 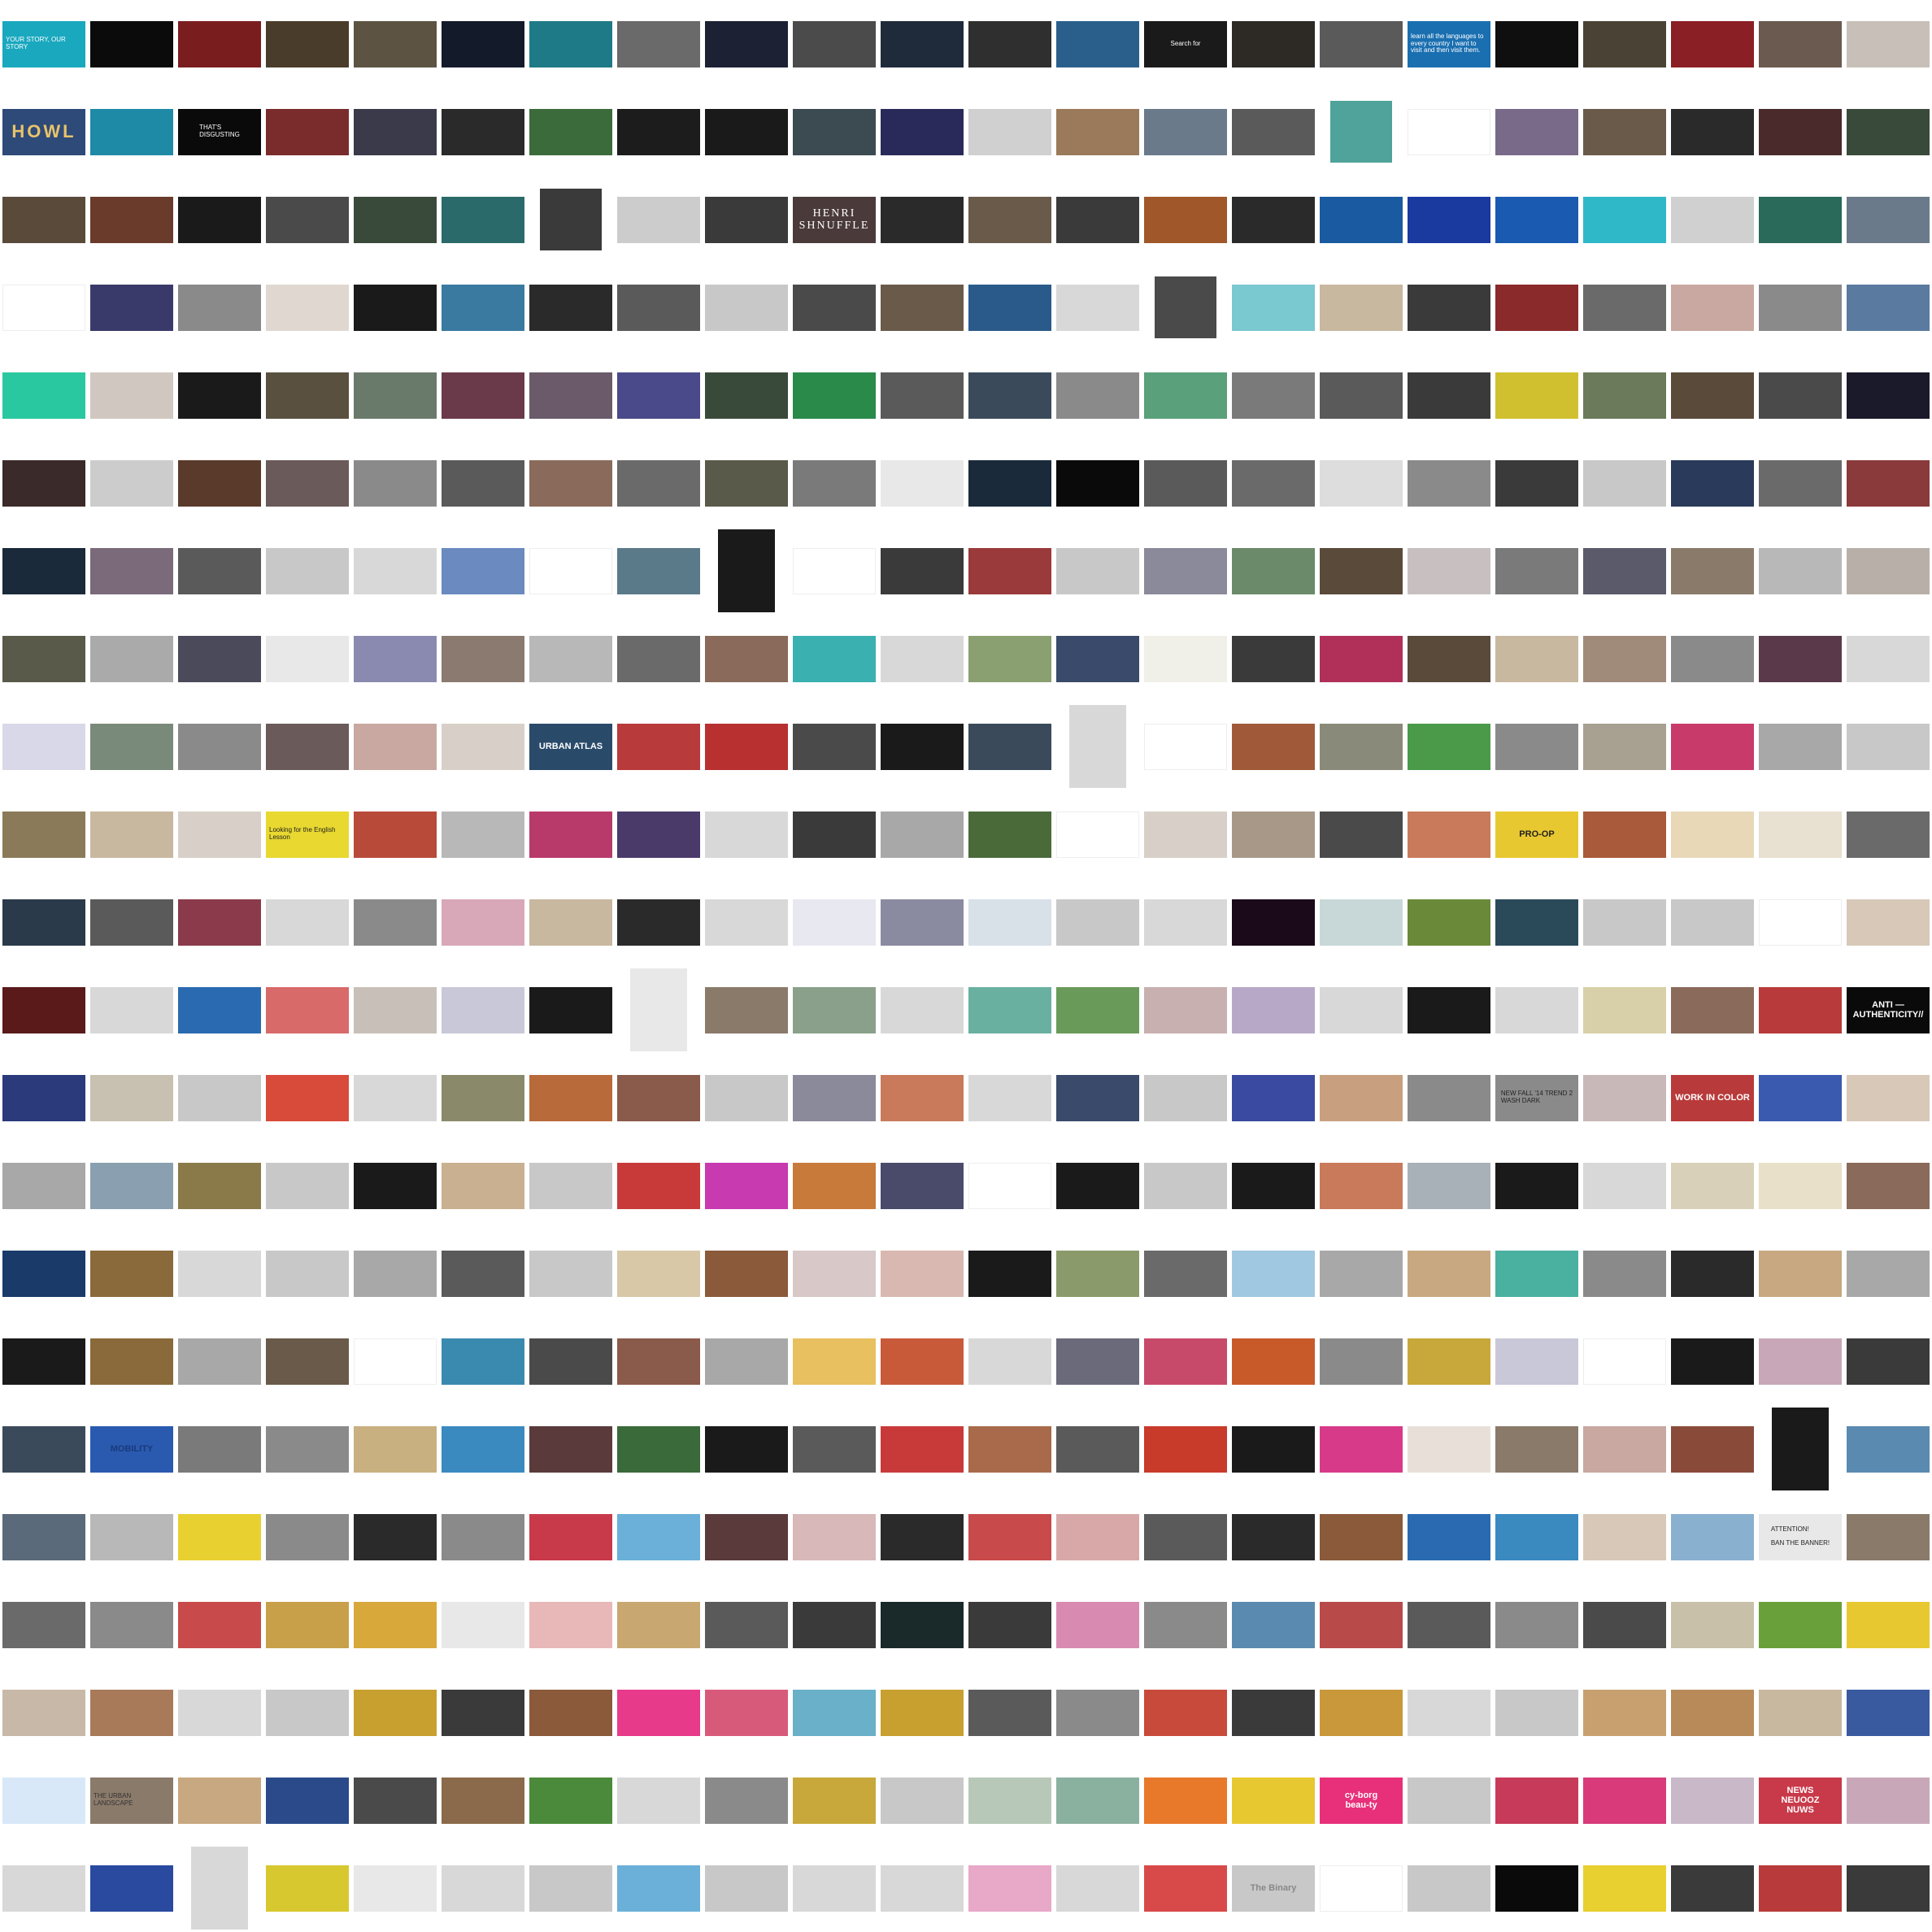 I want to click on gallery-thumbnail: NEWS NEUOOZ NUWS, so click(x=1800, y=1800).